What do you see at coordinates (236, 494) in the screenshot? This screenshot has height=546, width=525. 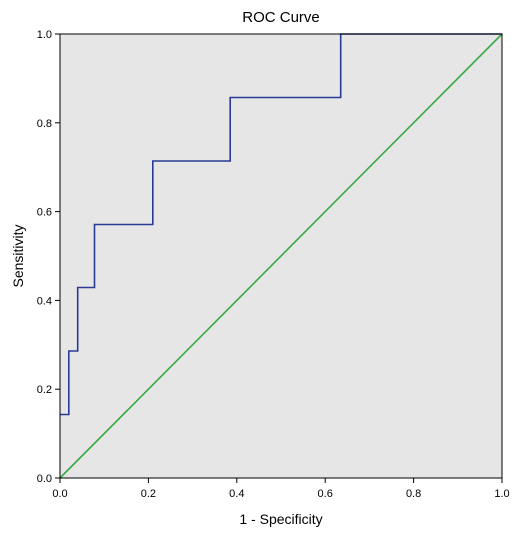 I see `x-tick-label: 0.4` at bounding box center [236, 494].